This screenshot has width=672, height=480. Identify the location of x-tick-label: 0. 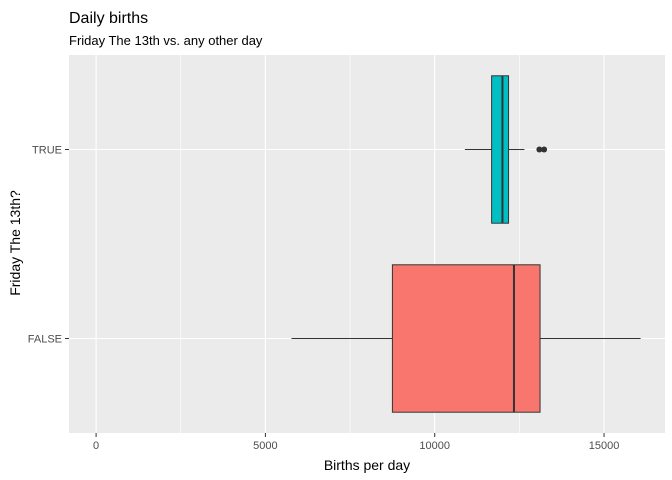
(96, 446).